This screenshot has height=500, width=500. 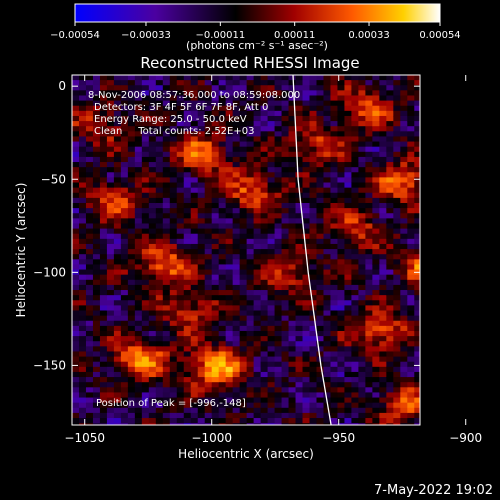 I want to click on info-line-detectors: Detectors: 3F 4F 5F 6F 7F 8F, Att 0, so click(x=181, y=107).